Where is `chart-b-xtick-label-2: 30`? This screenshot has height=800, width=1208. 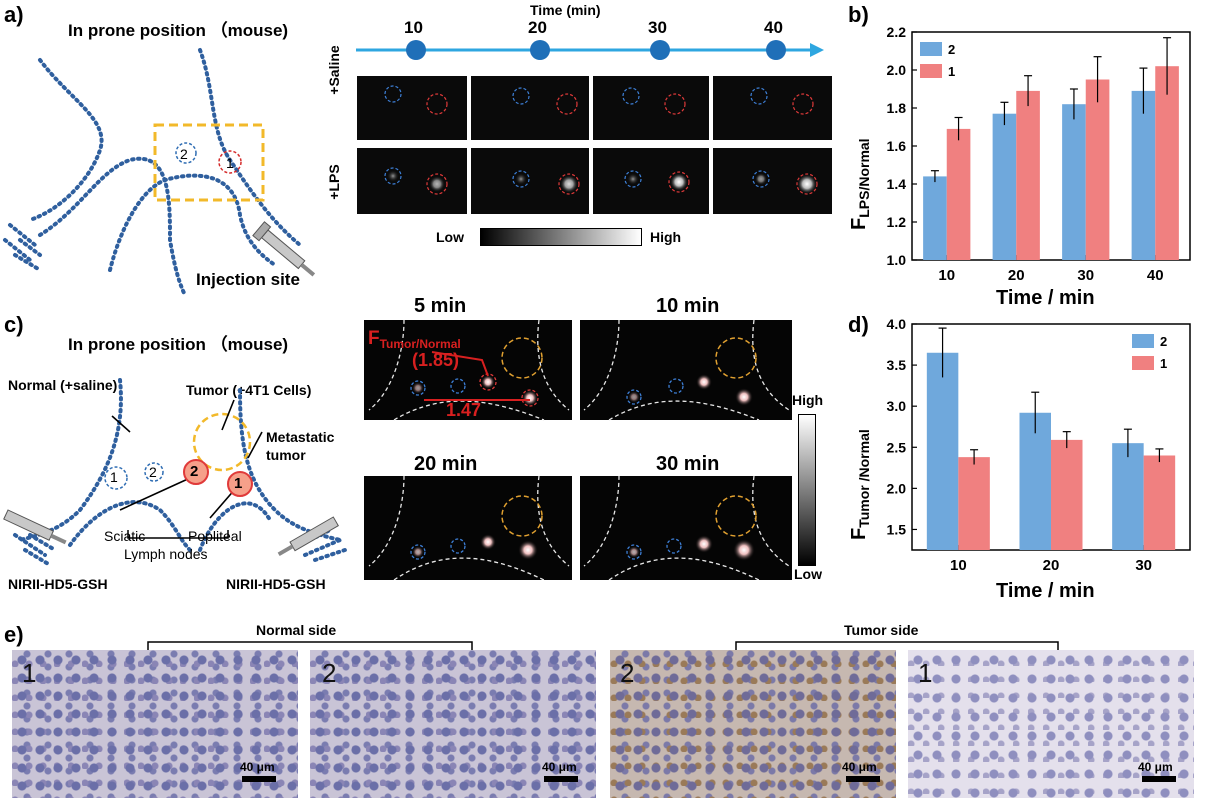 chart-b-xtick-label-2: 30 is located at coordinates (1085, 275).